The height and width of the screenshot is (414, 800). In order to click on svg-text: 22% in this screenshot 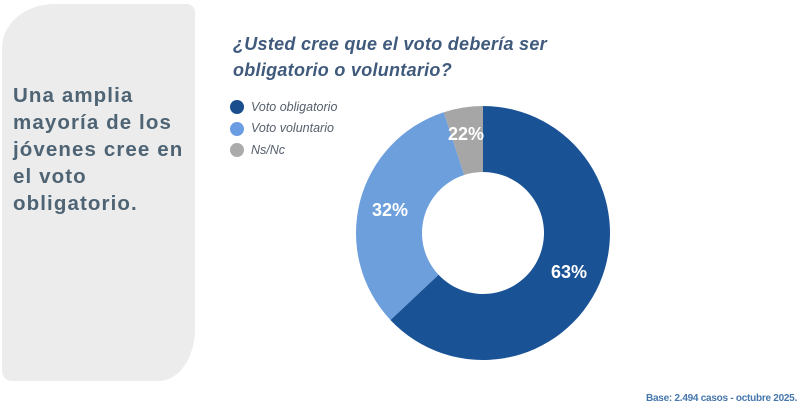, I will do `click(466, 134)`.